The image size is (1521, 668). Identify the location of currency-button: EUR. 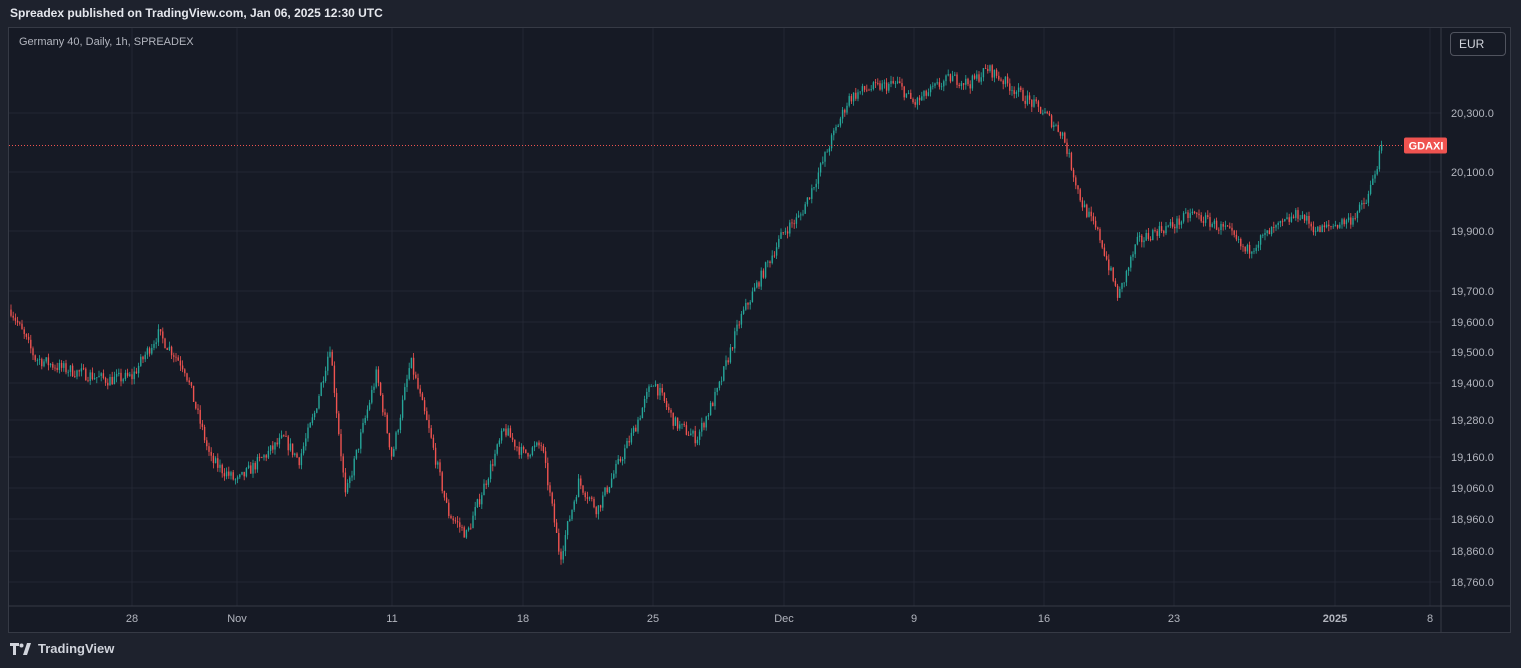
(1478, 44).